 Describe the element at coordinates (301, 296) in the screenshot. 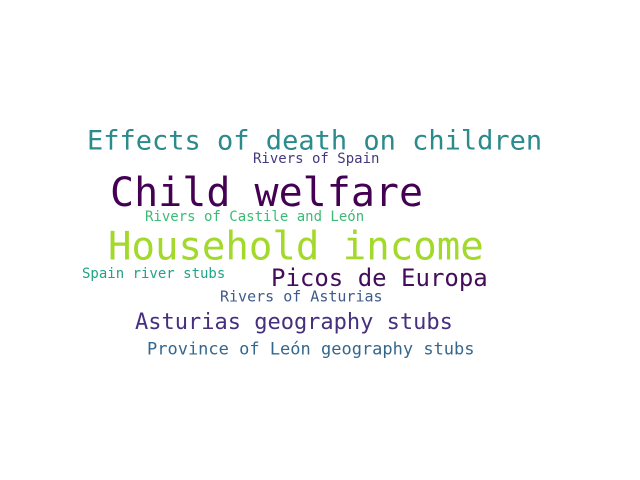

I see `word-rivers-of-asturias: Rivers of Asturias` at that location.